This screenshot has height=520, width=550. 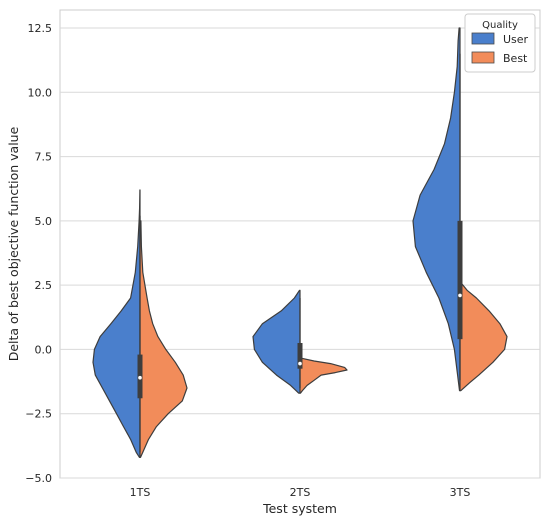 I want to click on y-tick-label: −5.0, so click(x=38, y=478).